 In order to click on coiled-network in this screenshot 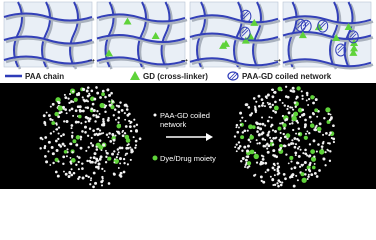, I will do `click(341, 49)`.